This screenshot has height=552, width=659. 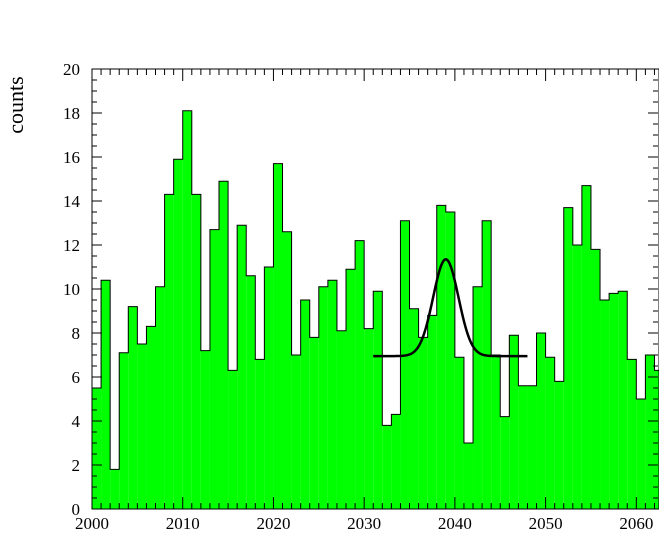 What do you see at coordinates (71, 113) in the screenshot?
I see `y-tick-label: 18` at bounding box center [71, 113].